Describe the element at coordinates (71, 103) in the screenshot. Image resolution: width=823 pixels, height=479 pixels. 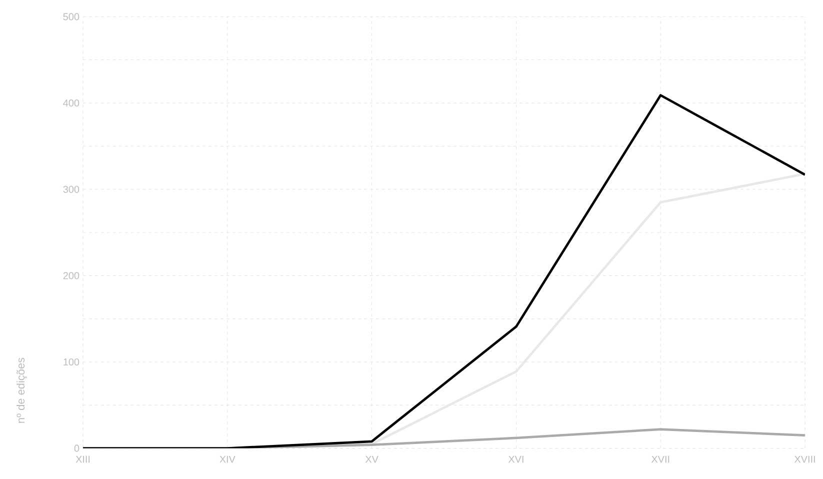
I see `y-tick-label: 400` at that location.